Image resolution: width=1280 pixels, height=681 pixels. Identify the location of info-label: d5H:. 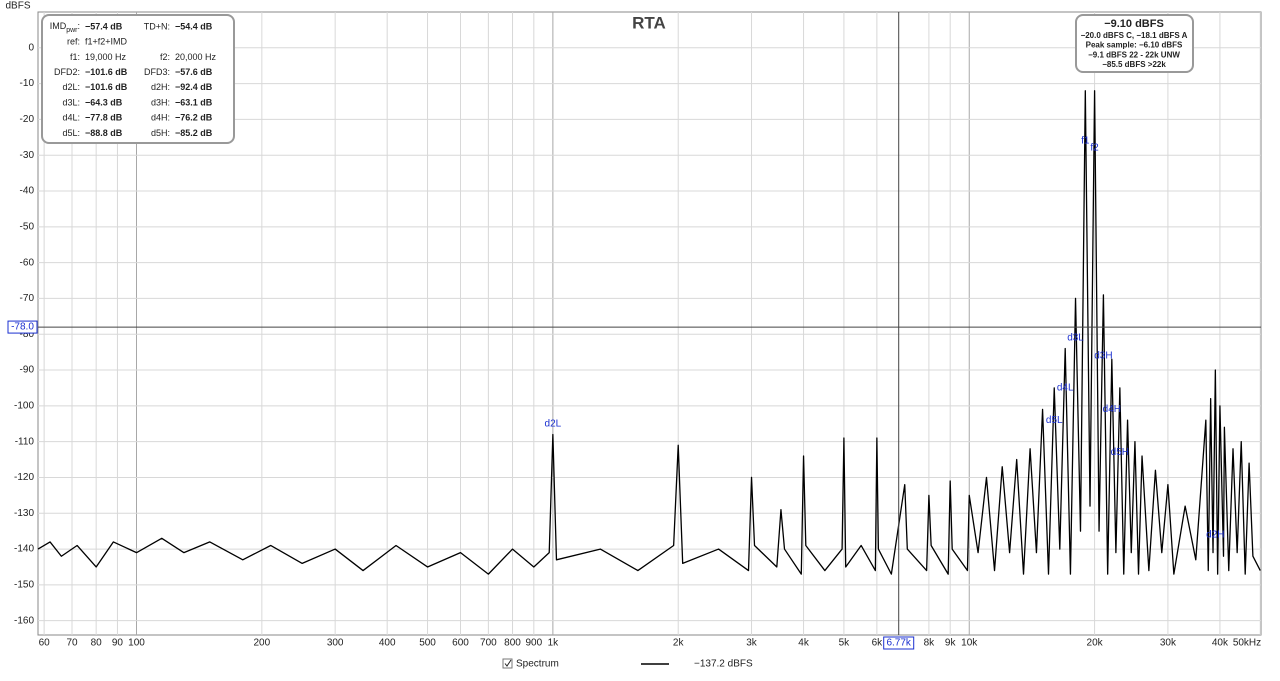
(160, 133).